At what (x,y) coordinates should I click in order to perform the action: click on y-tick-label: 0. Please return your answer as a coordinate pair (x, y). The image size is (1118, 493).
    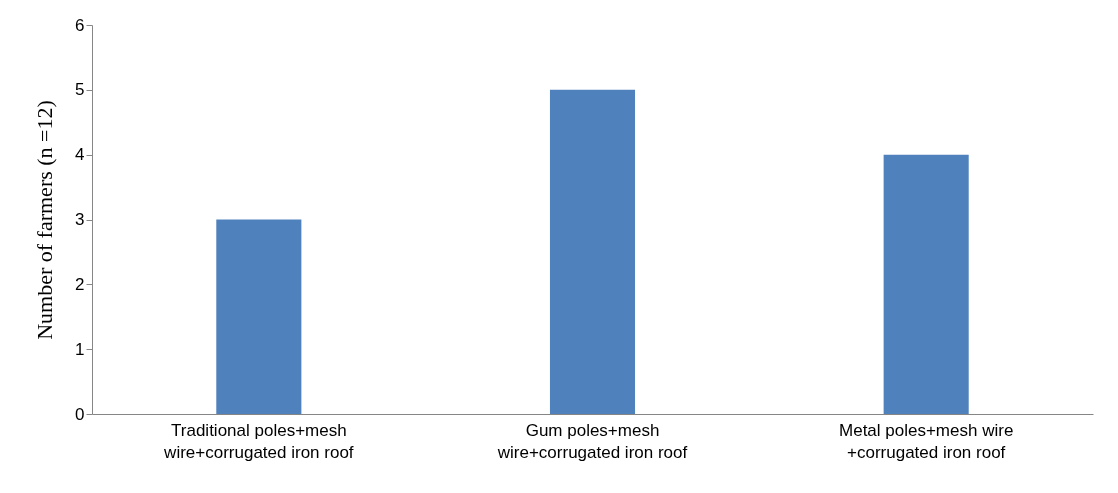
    Looking at the image, I should click on (80, 414).